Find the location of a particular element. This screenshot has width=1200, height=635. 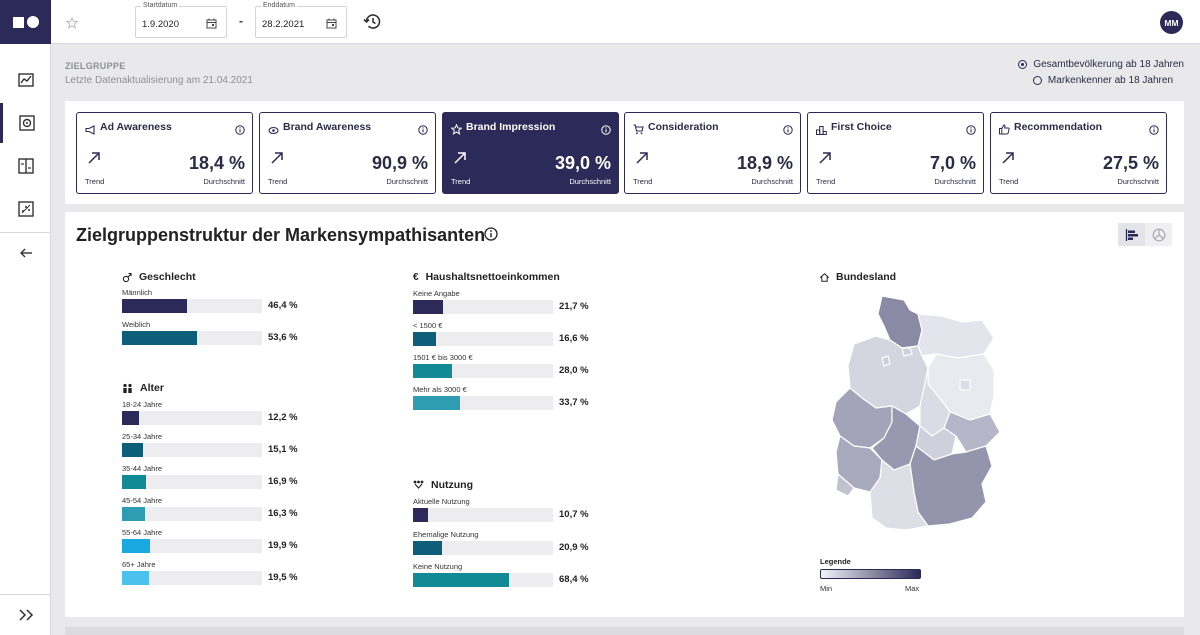

kpi-card-consideration: Consideration 18,9 % Trend Durchschnitt is located at coordinates (712, 153).